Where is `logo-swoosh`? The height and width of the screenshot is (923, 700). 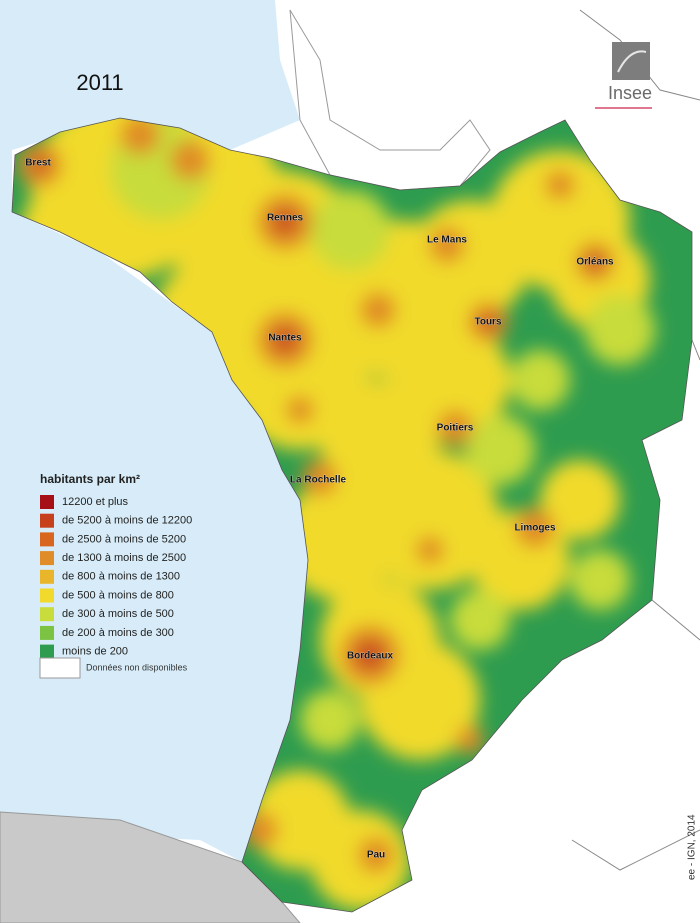
logo-swoosh is located at coordinates (632, 61).